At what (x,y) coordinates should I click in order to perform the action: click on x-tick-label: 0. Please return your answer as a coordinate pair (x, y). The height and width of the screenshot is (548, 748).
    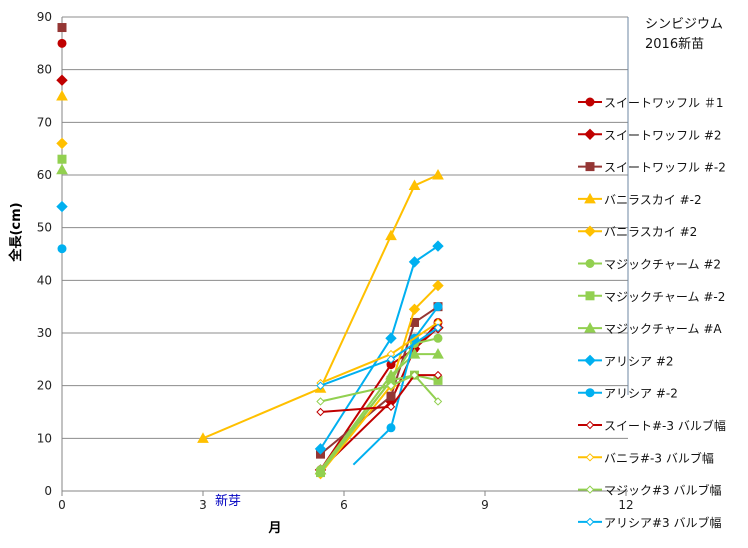
    Looking at the image, I should click on (62, 505).